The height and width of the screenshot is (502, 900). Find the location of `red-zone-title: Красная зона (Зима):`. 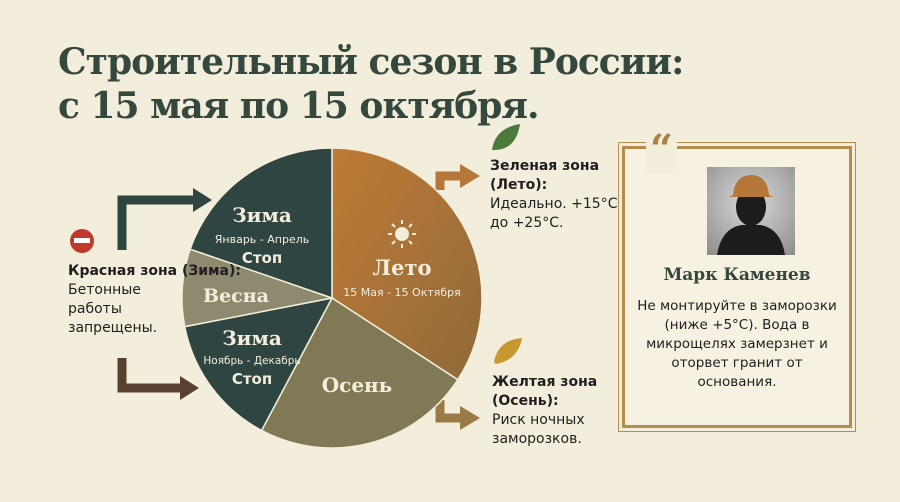

red-zone-title: Красная зона (Зима): is located at coordinates (154, 271).